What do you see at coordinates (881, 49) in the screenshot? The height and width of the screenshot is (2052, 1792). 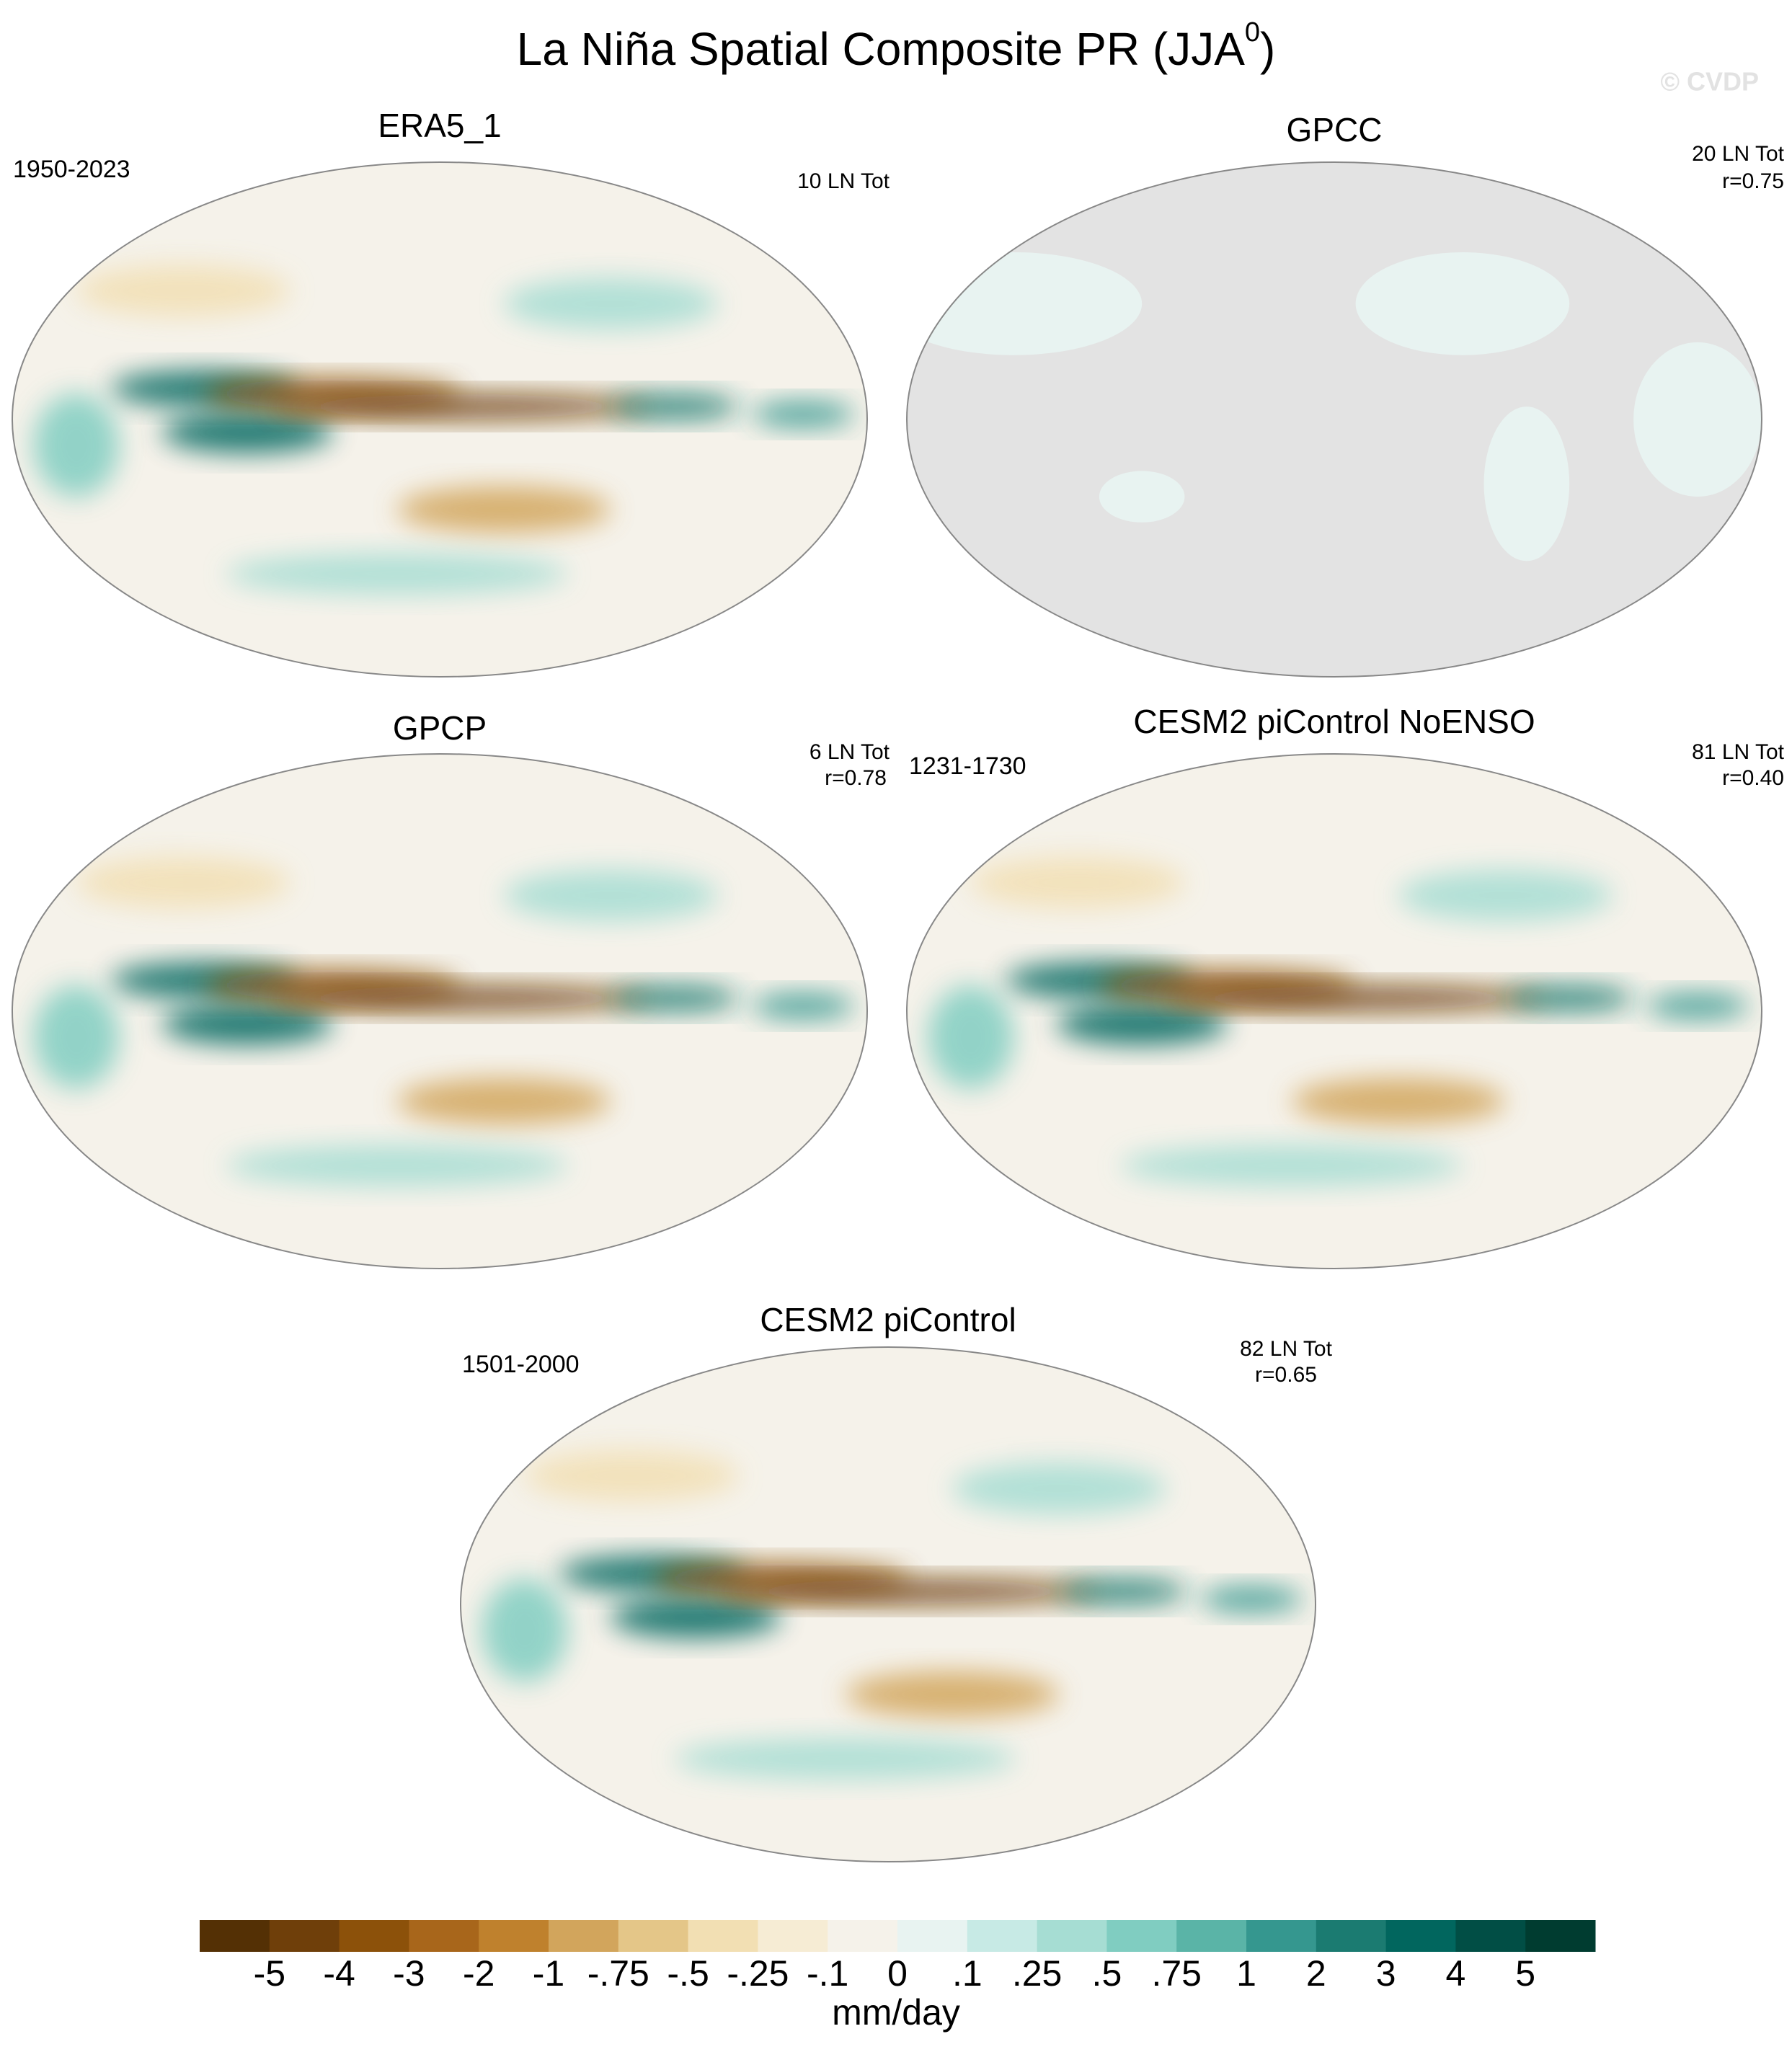 I see `title-text: La Niña Spatial Composite PR (JJA` at bounding box center [881, 49].